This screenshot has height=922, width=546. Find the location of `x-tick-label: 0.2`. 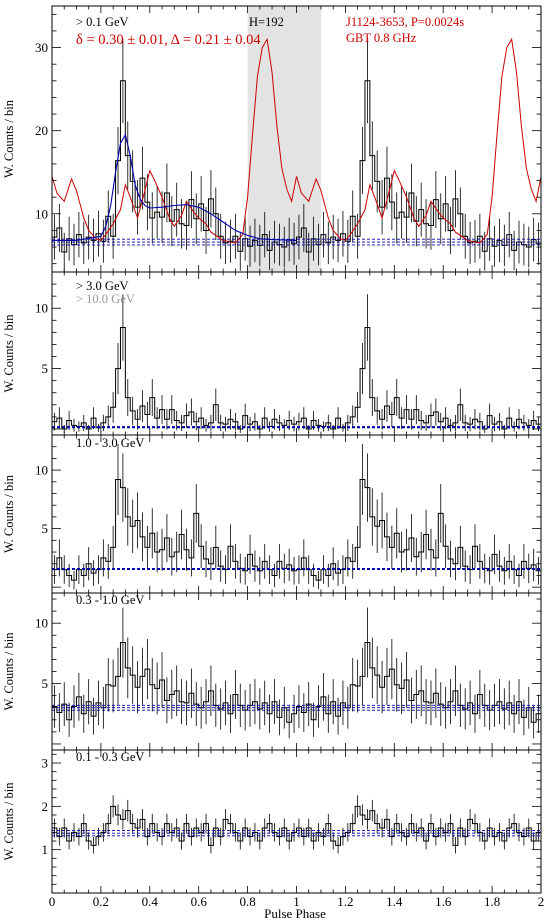

x-tick-label: 0.2 is located at coordinates (101, 901).